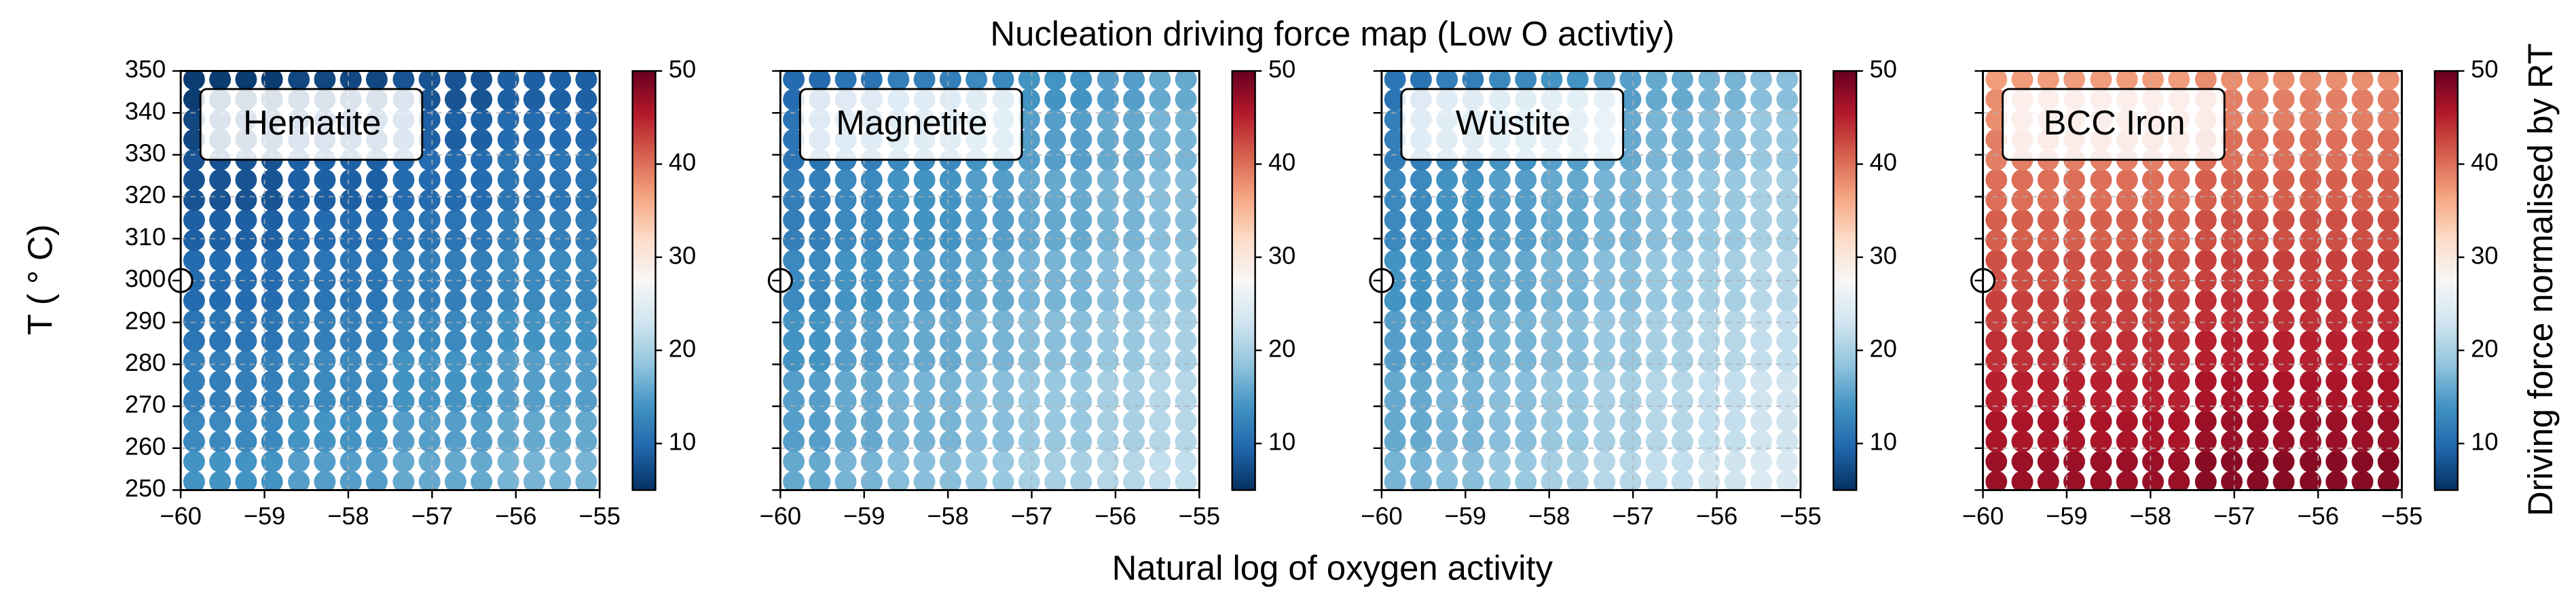 This screenshot has width=2576, height=612. What do you see at coordinates (682, 442) in the screenshot?
I see `colorbar-tick-label: 10` at bounding box center [682, 442].